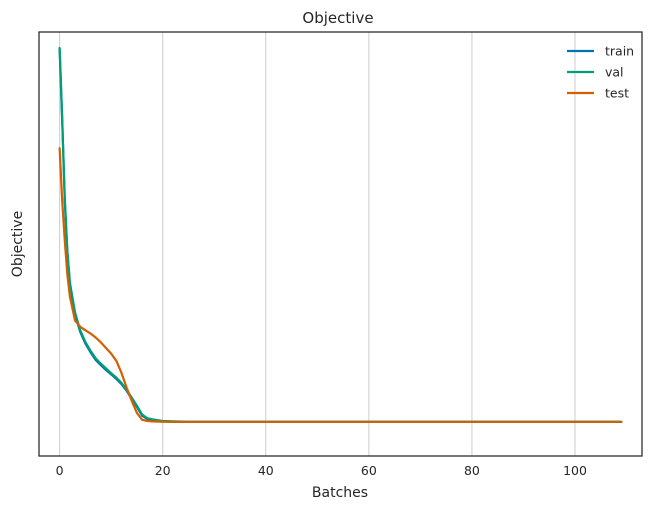  I want to click on legend-label-train: train, so click(619, 51).